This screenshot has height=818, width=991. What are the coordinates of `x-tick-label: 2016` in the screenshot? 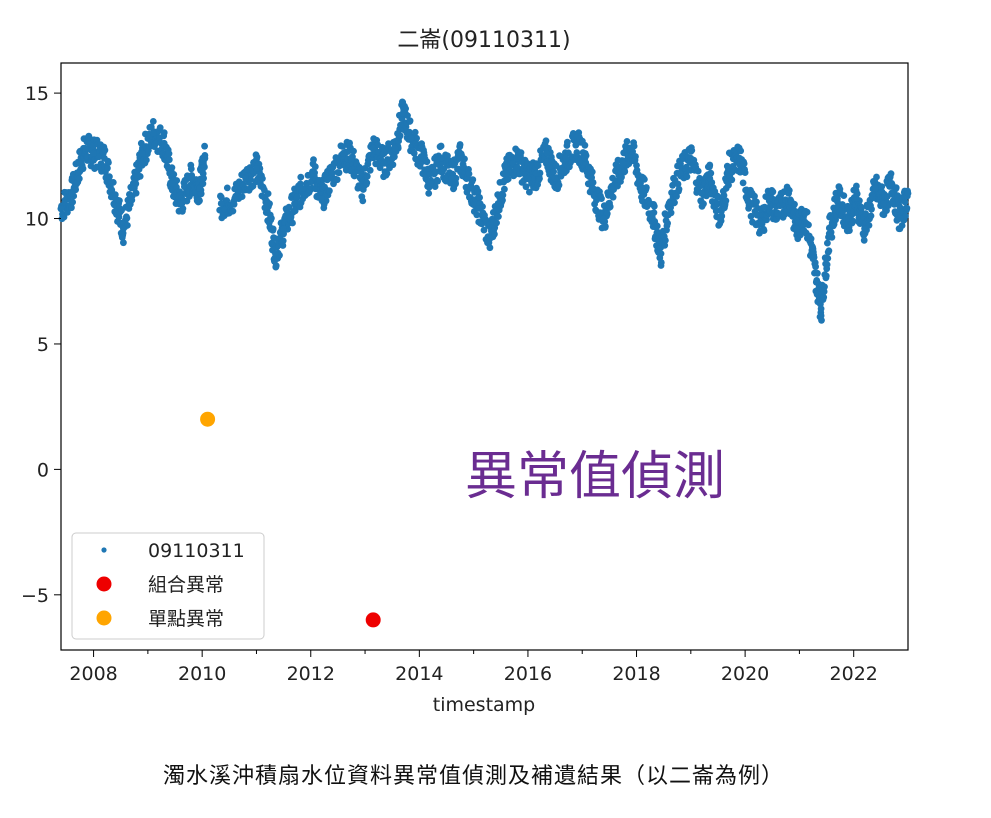 It's located at (528, 674).